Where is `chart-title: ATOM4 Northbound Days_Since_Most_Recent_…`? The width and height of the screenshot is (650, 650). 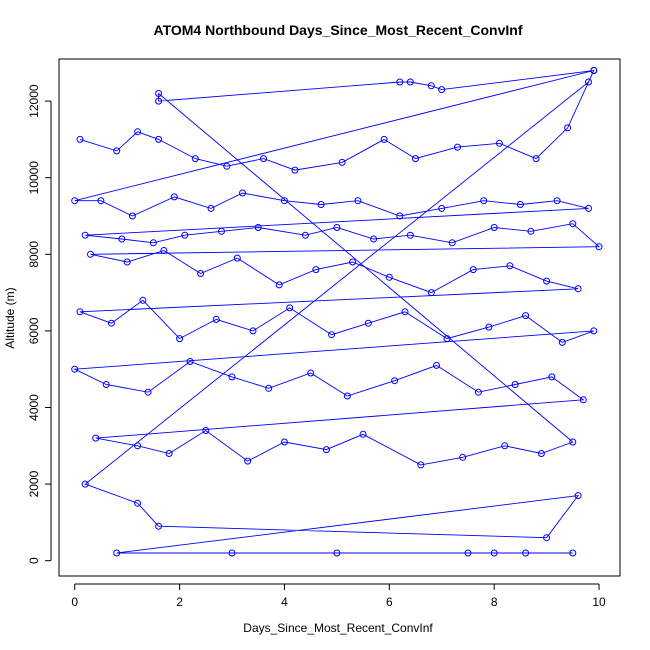 chart-title: ATOM4 Northbound Days_Since_Most_Recent_… is located at coordinates (338, 30).